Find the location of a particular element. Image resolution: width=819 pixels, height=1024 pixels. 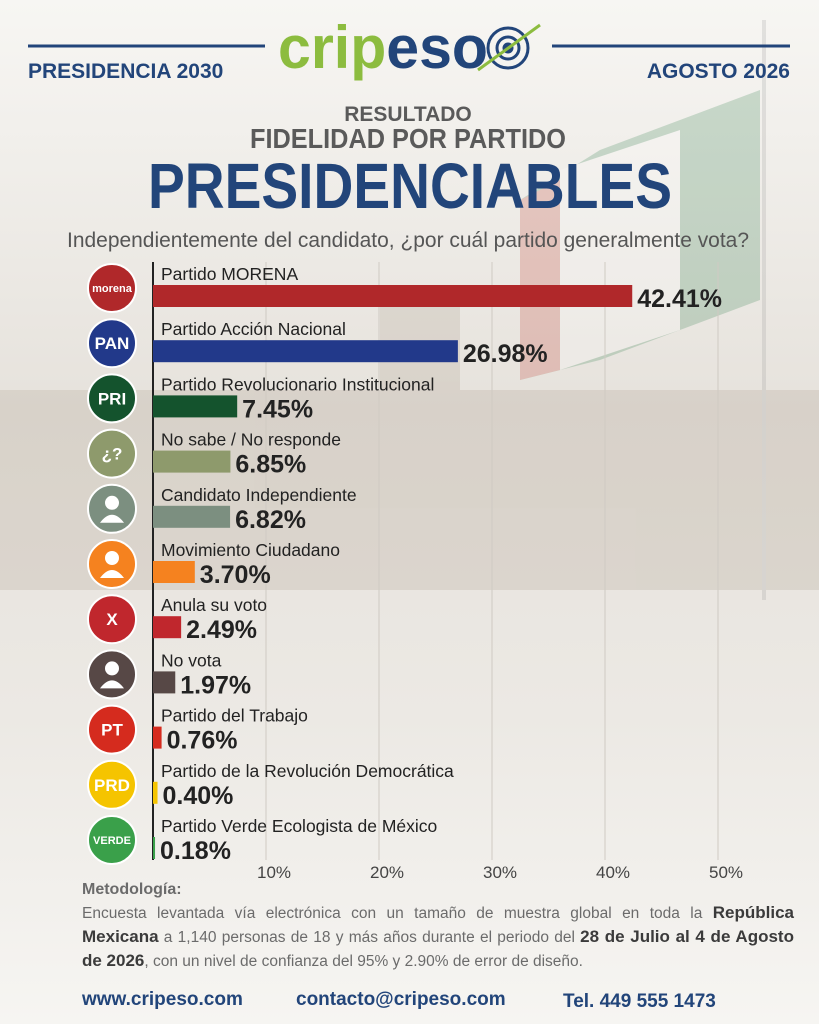

value-label: 6.82% is located at coordinates (270, 520).